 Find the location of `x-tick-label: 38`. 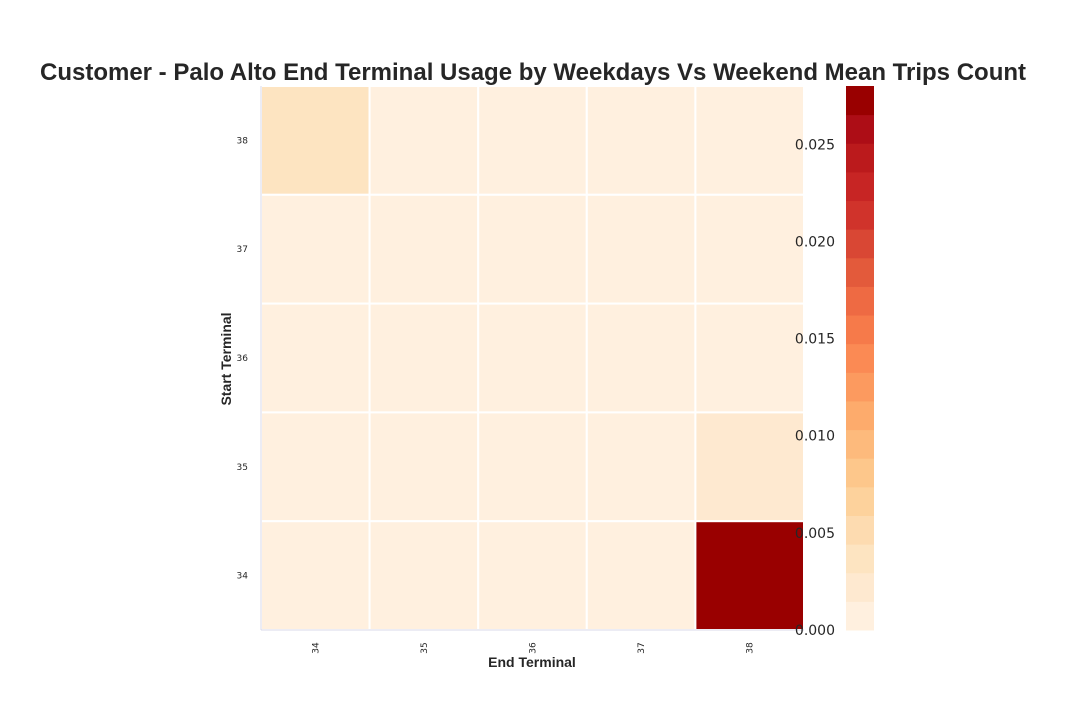

x-tick-label: 38 is located at coordinates (751, 648).